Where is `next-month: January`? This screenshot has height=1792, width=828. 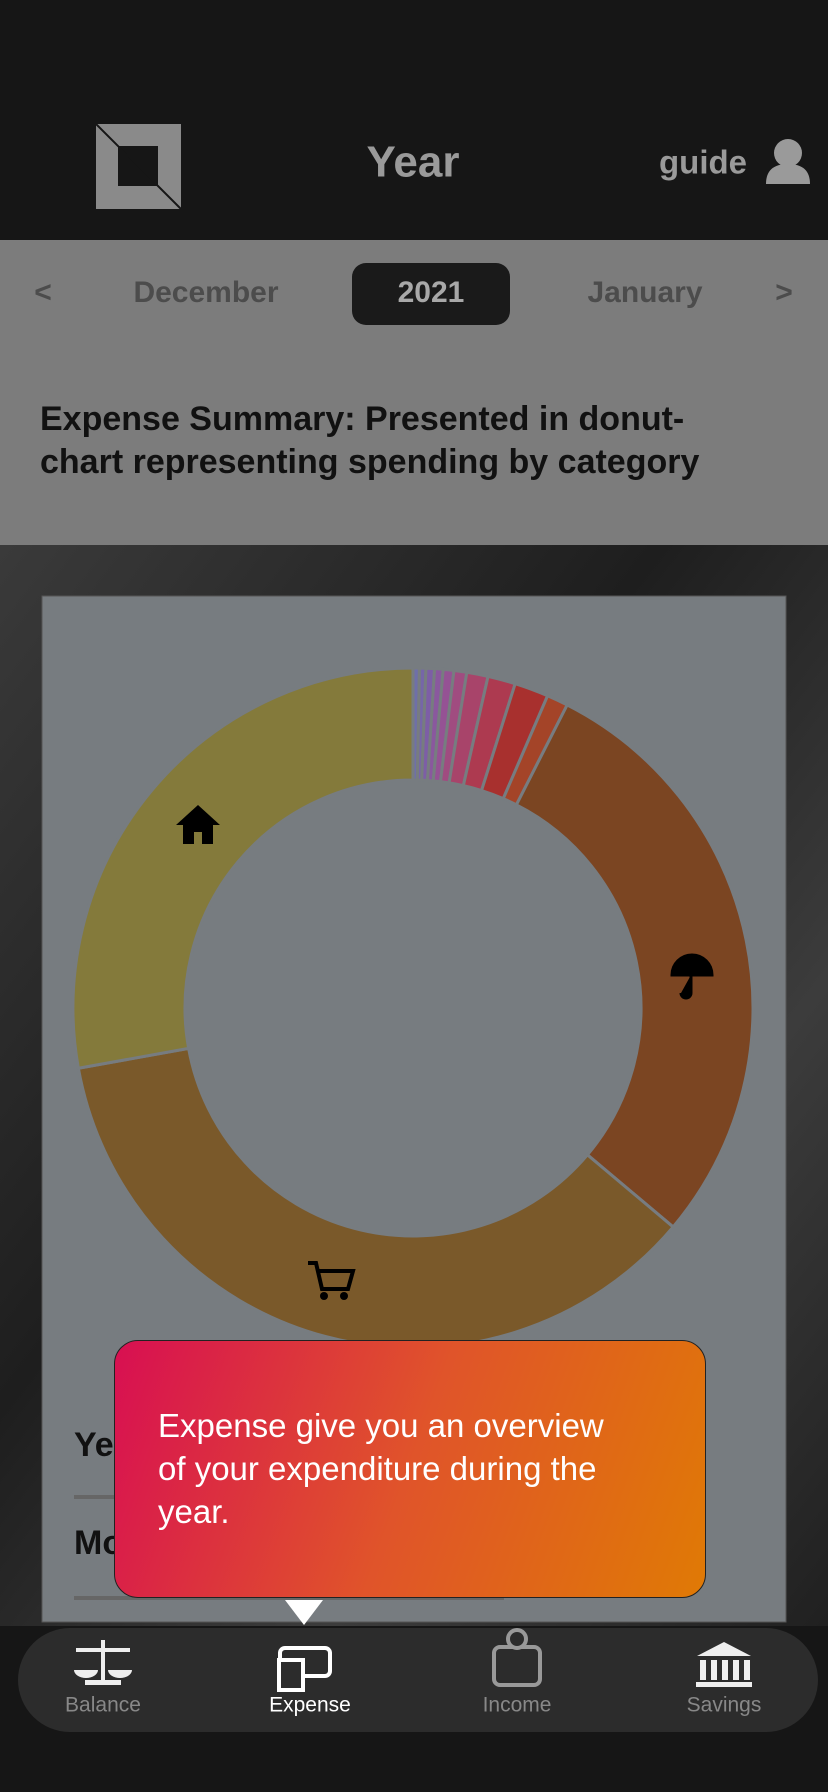
next-month: January is located at coordinates (644, 292).